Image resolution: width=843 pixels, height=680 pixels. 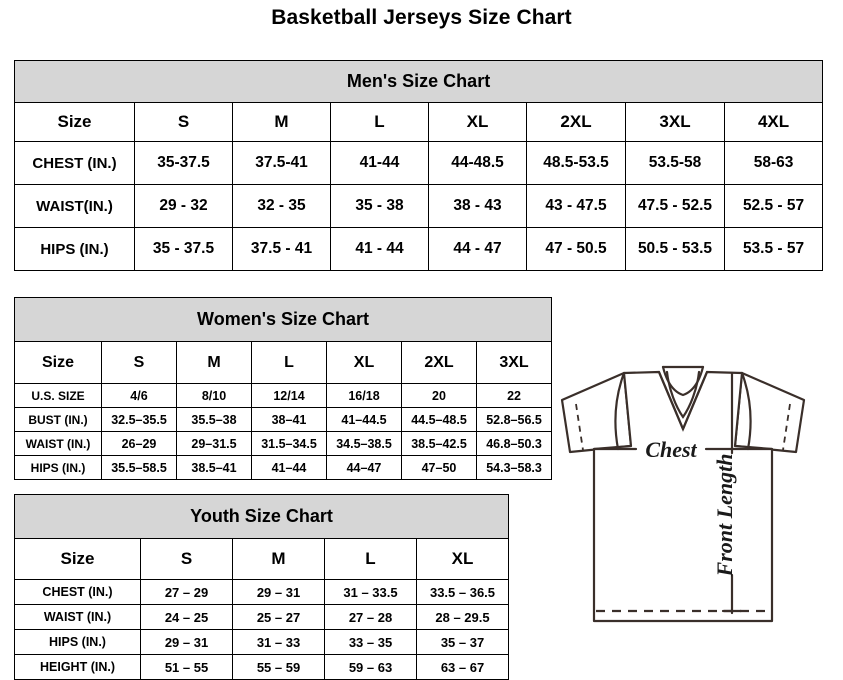 What do you see at coordinates (683, 381) in the screenshot?
I see `collar-band-curve` at bounding box center [683, 381].